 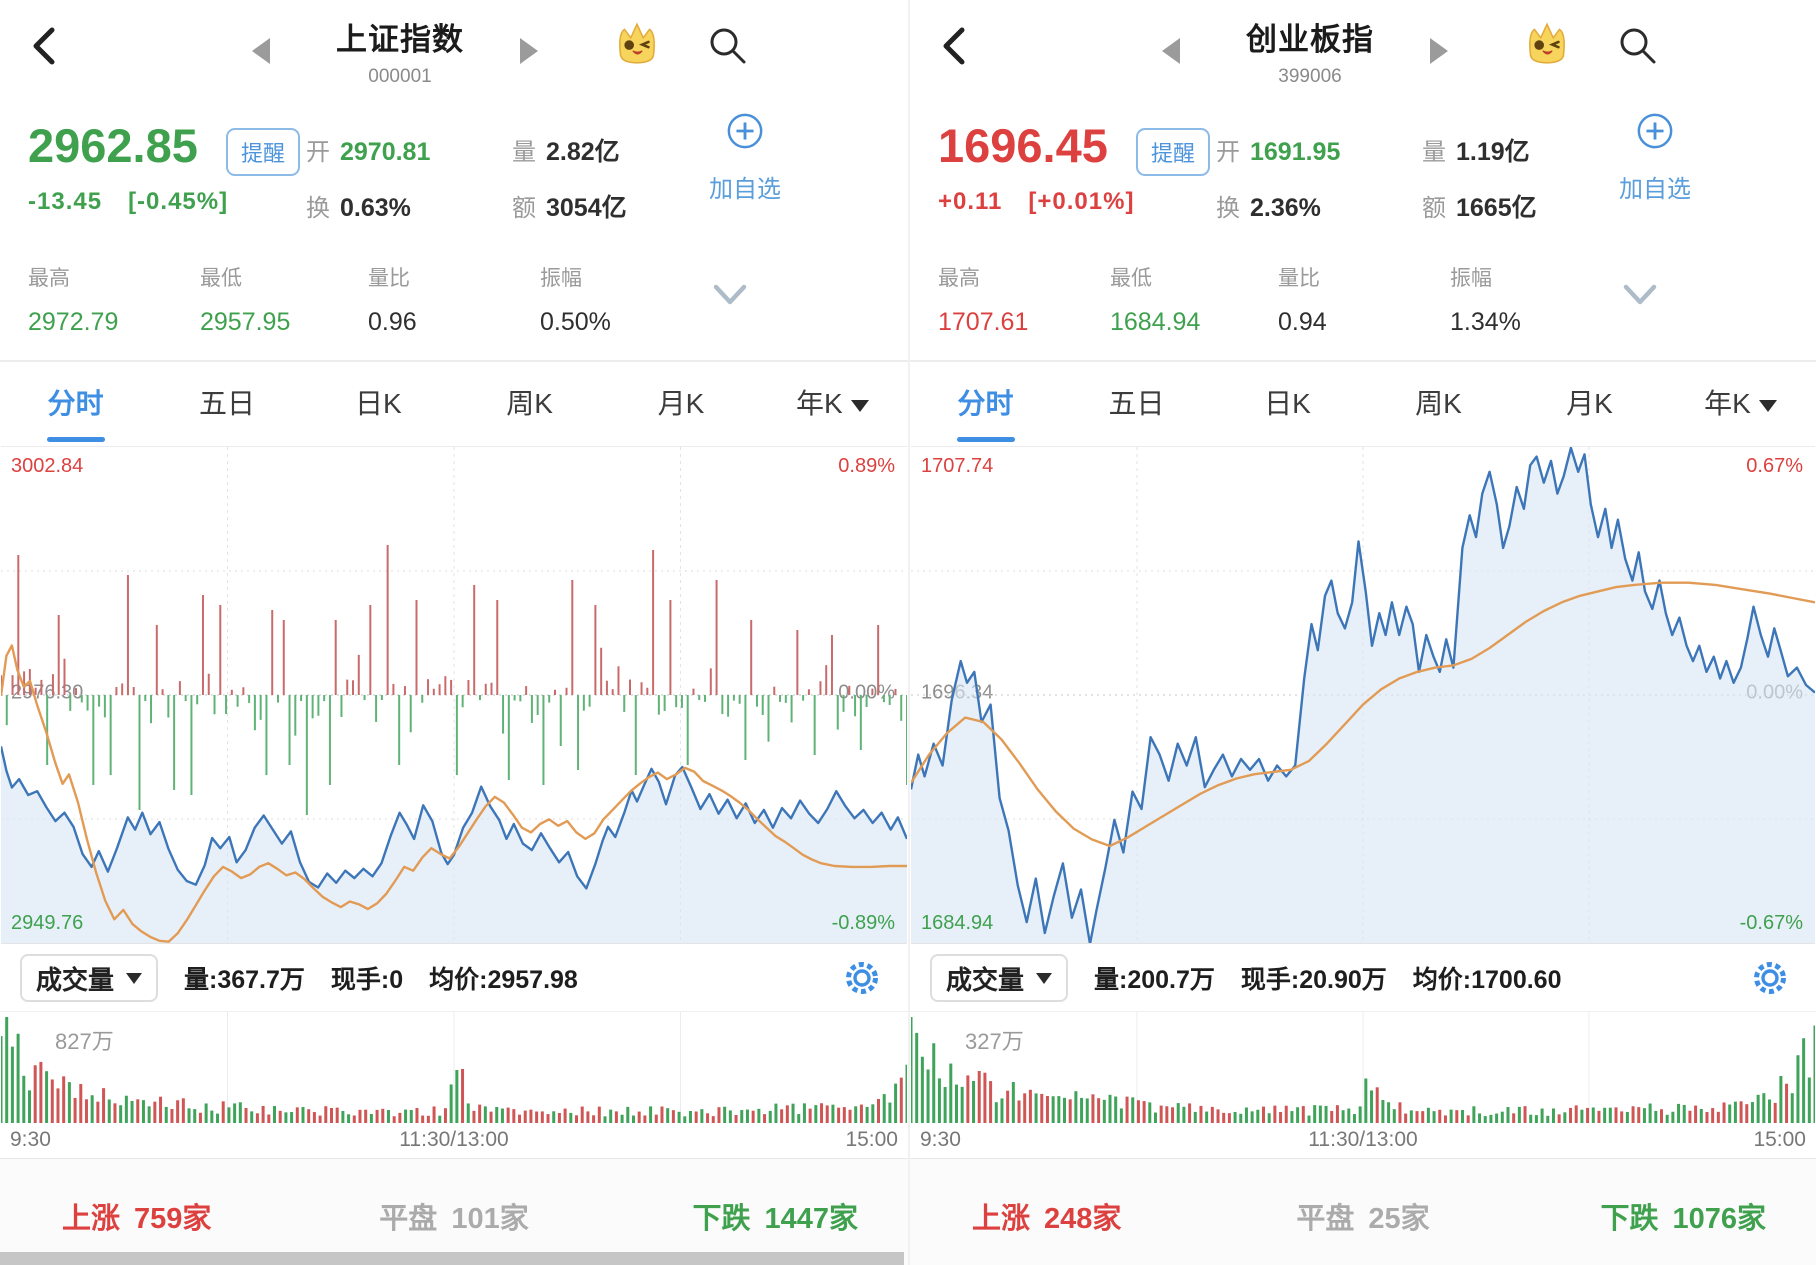 What do you see at coordinates (575, 301) in the screenshot?
I see `stat-amplitude: 振幅 0.50%` at bounding box center [575, 301].